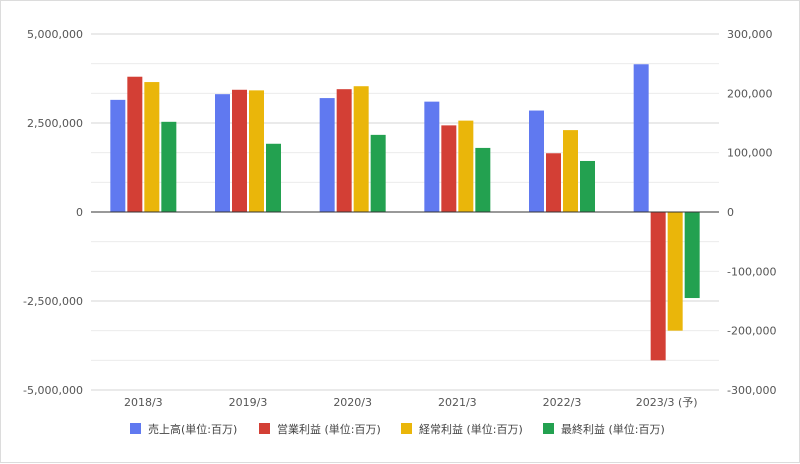 The image size is (800, 464). Describe the element at coordinates (751, 331) in the screenshot. I see `right-tick-label: -200,000` at that location.